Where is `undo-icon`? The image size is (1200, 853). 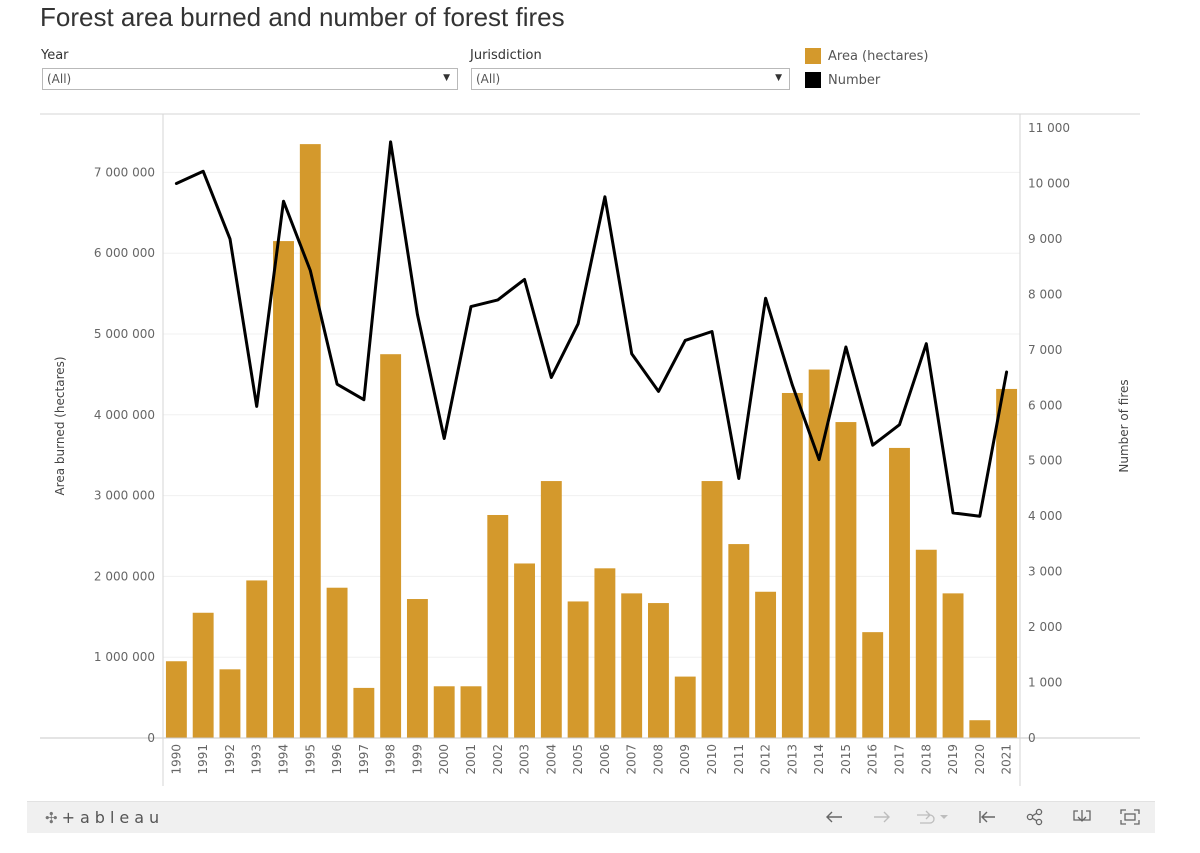
undo-icon is located at coordinates (834, 817).